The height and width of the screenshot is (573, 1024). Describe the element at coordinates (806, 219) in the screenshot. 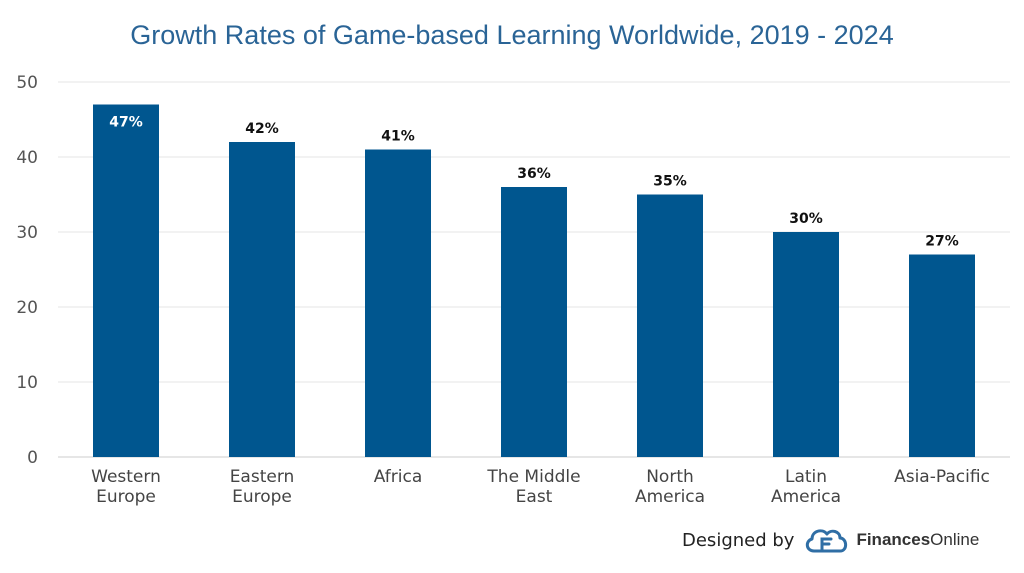

I see `data-label: 30%` at that location.